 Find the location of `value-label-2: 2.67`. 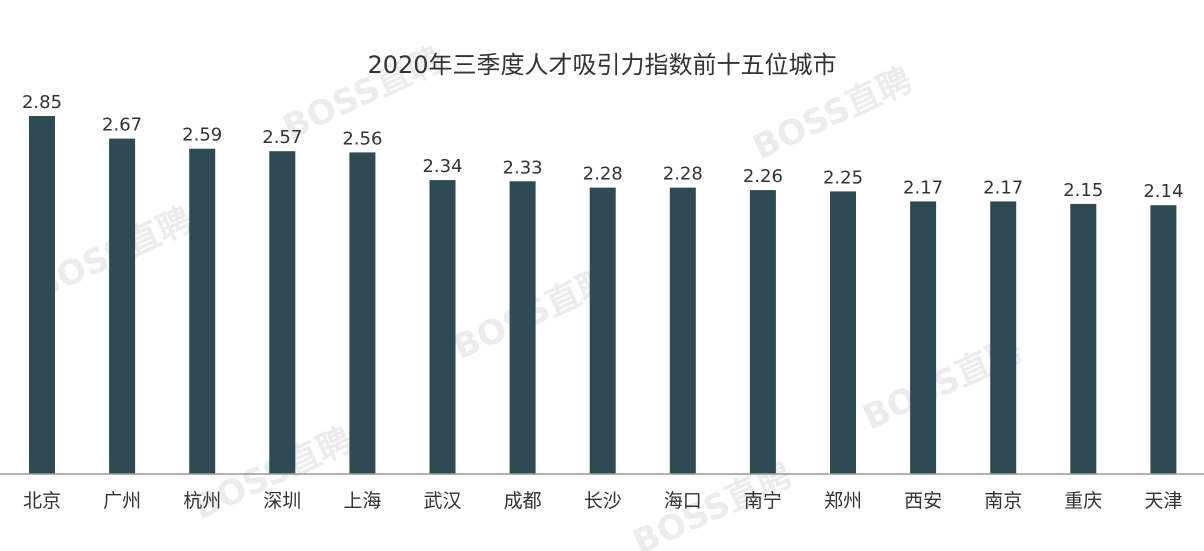

value-label-2: 2.67 is located at coordinates (122, 125).